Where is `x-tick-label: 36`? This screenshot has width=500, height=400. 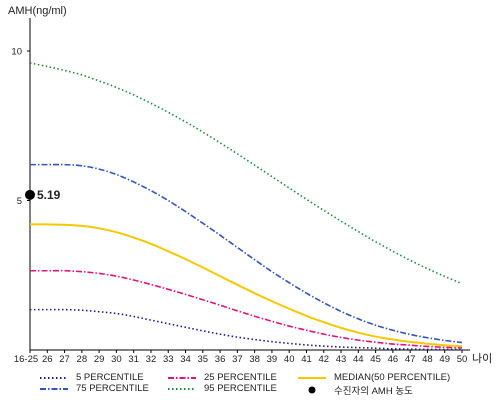
x-tick-label: 36 is located at coordinates (220, 359).